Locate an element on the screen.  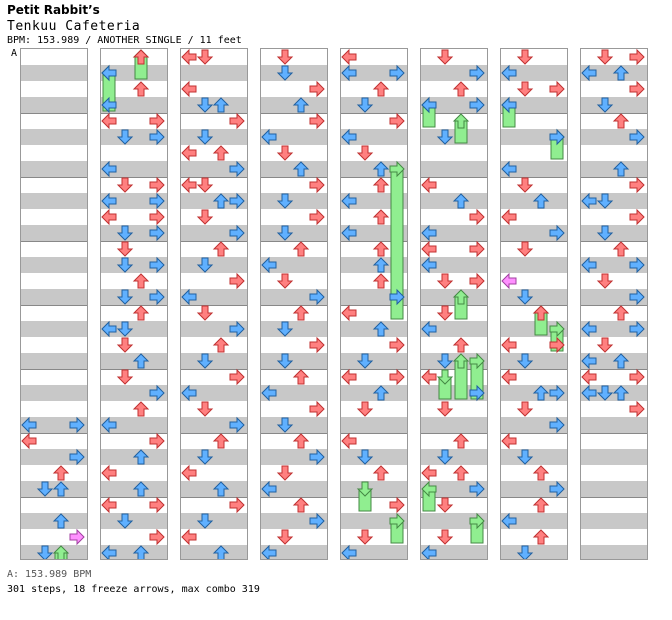
freeze-arrow-up-icon is located at coordinates (461, 121).